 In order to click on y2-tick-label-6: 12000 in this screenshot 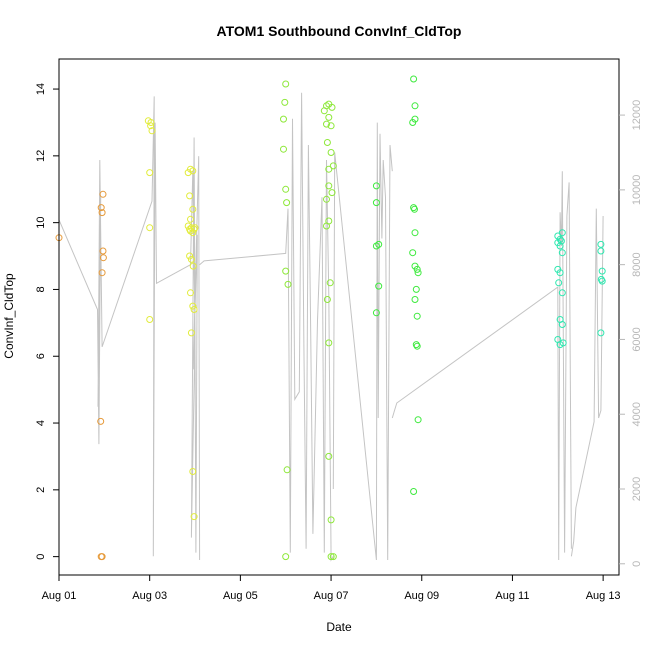, I will do `click(637, 115)`.